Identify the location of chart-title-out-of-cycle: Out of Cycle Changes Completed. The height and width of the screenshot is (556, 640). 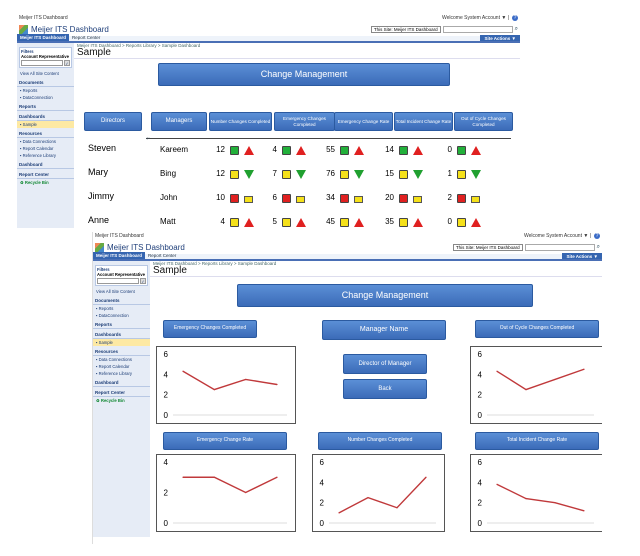
(537, 329).